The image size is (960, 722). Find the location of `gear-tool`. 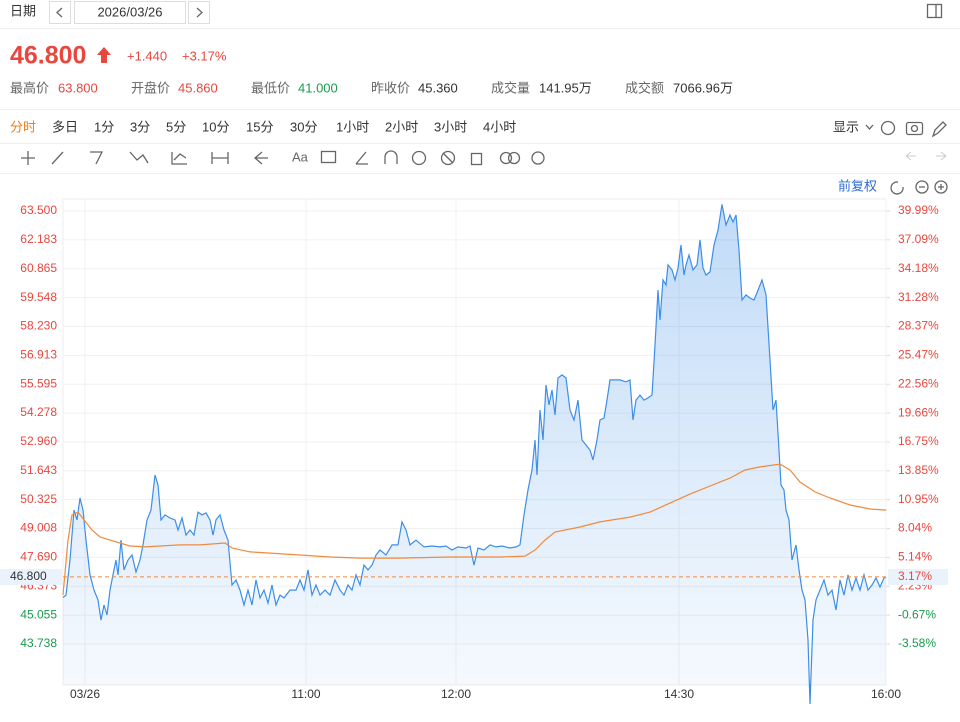

gear-tool is located at coordinates (538, 158).